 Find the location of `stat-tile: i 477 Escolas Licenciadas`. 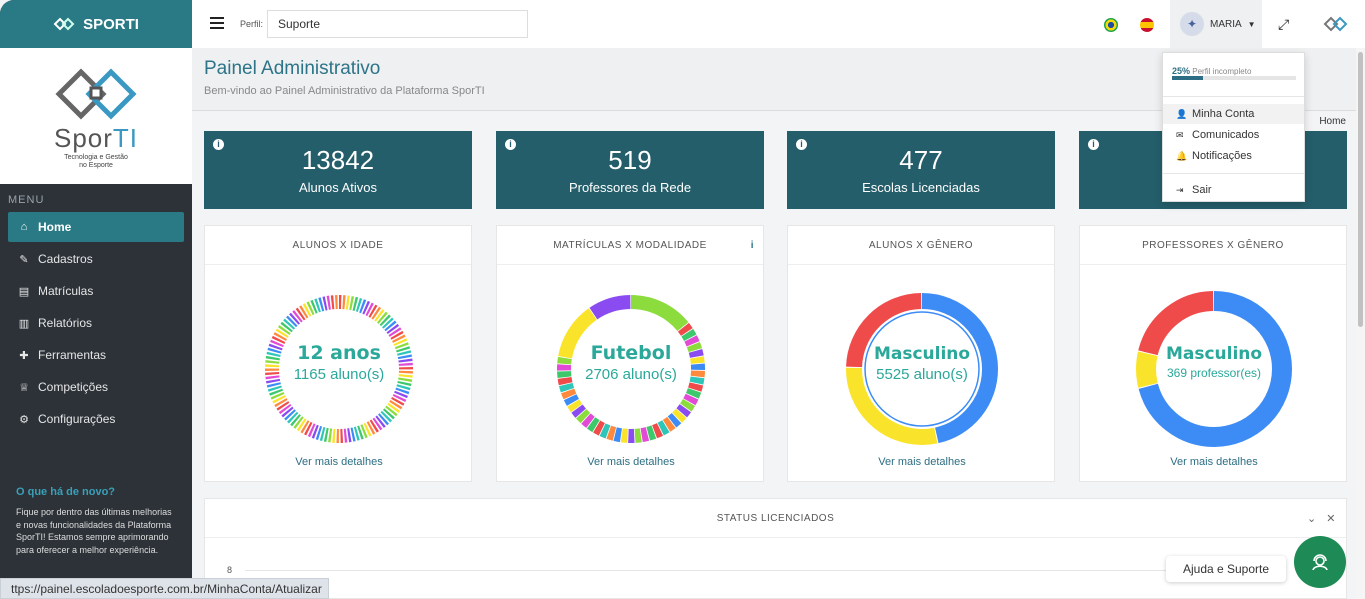

stat-tile: i 477 Escolas Licenciadas is located at coordinates (921, 170).